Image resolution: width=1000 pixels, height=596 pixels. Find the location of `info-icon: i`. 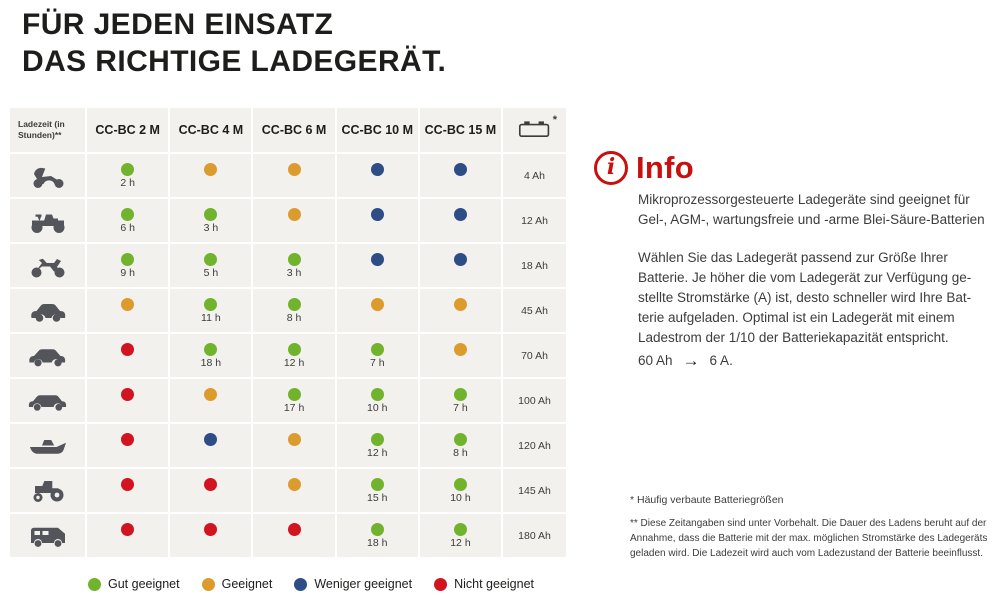

info-icon: i is located at coordinates (611, 168).